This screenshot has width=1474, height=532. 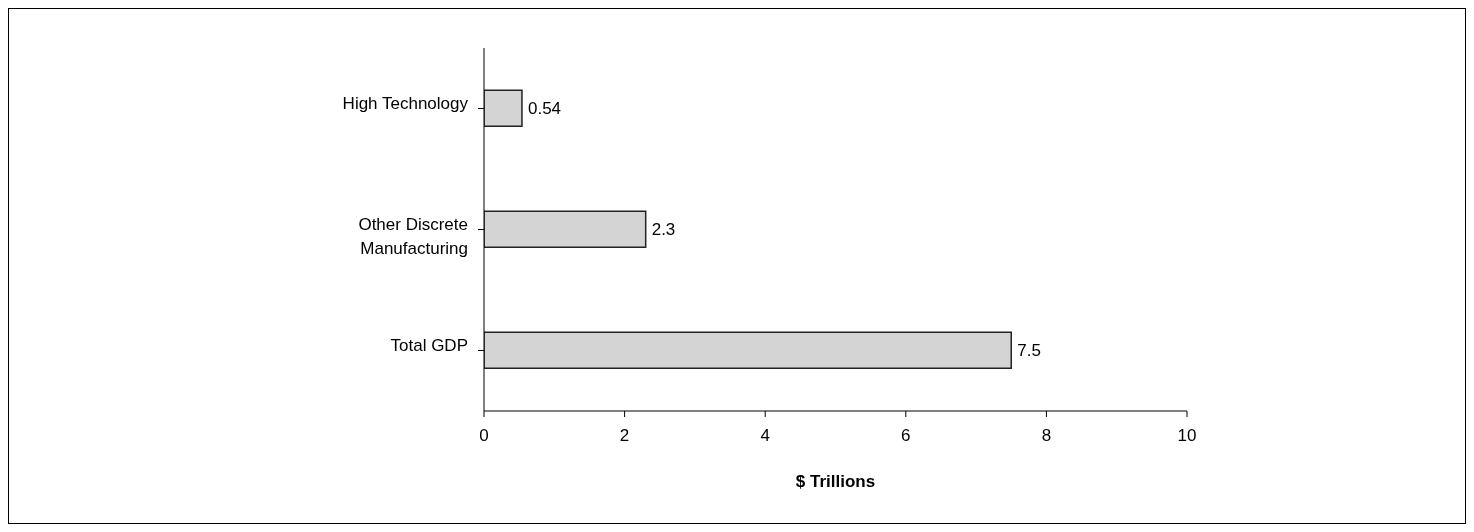 What do you see at coordinates (405, 103) in the screenshot?
I see `y-tick-label: High Technology` at bounding box center [405, 103].